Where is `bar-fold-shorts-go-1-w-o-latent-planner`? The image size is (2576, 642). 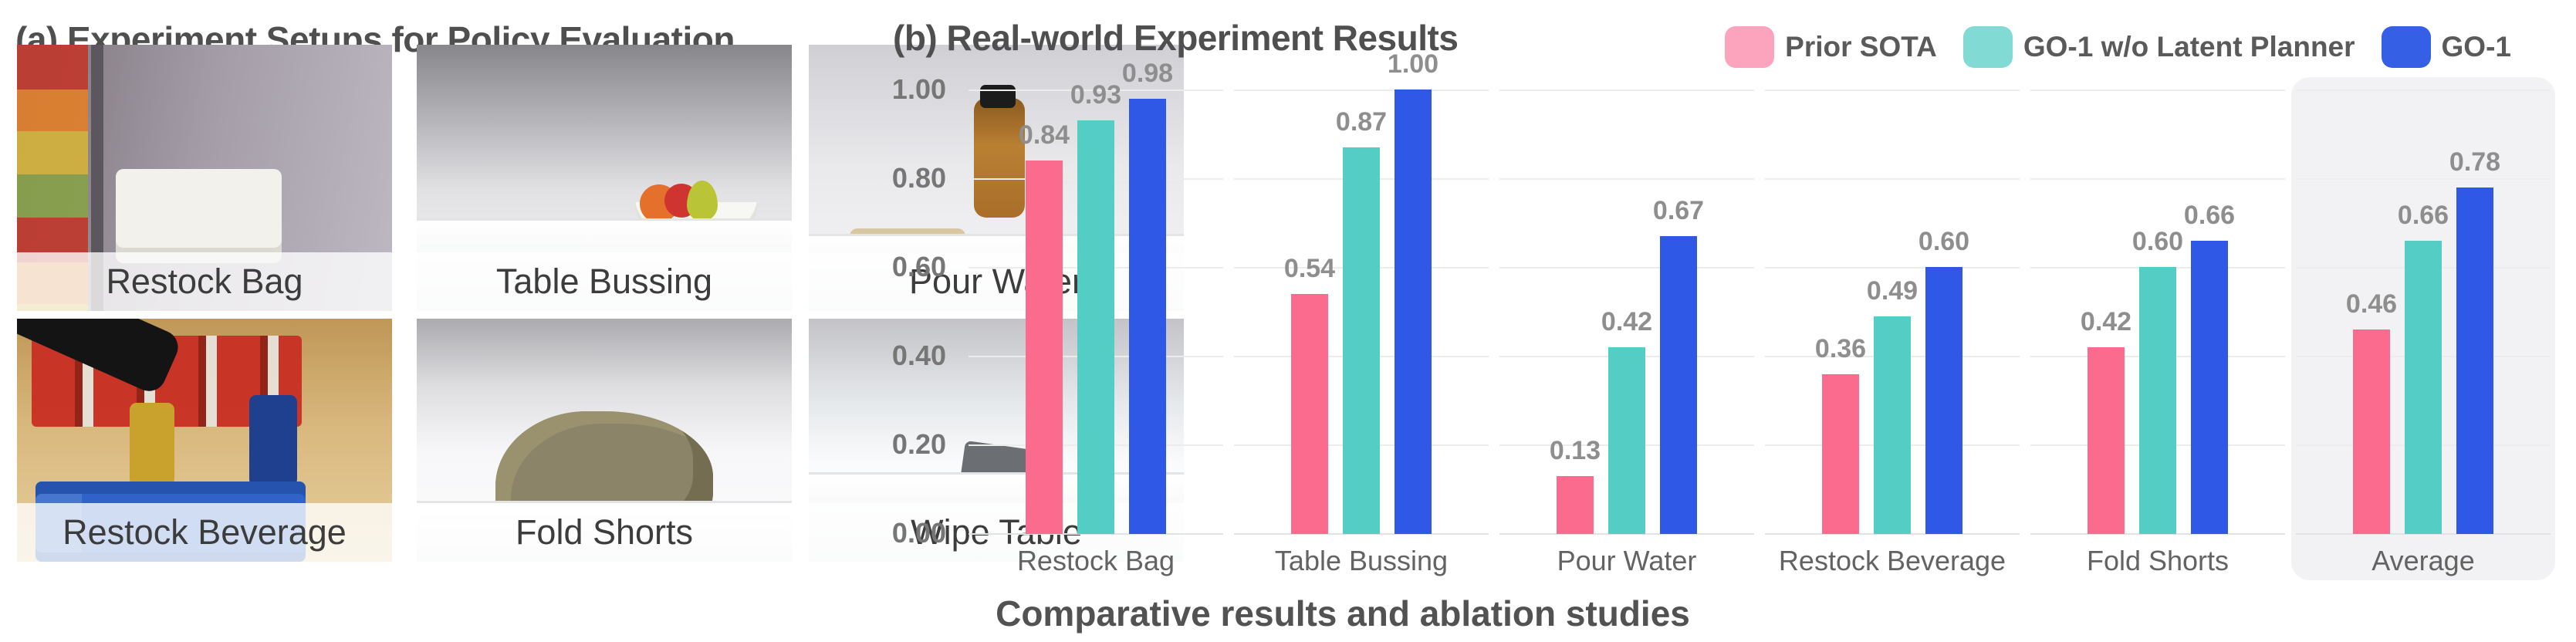
bar-fold-shorts-go-1-w-o-latent-planner is located at coordinates (2157, 400).